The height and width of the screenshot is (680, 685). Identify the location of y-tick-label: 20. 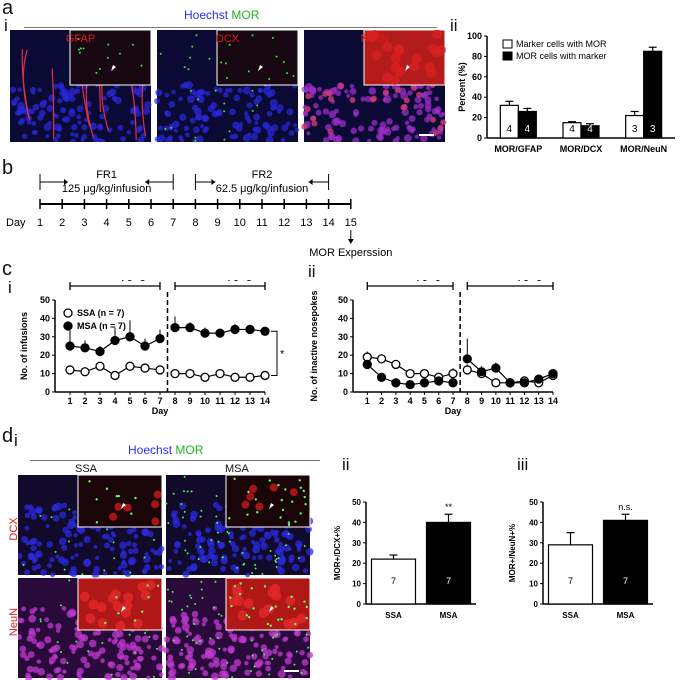
(356, 563).